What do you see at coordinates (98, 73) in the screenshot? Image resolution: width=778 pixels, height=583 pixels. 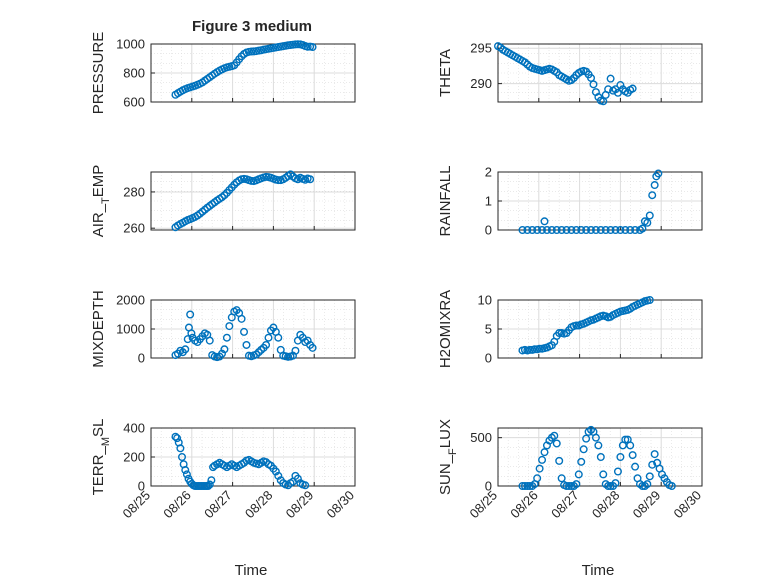 I see `y-axis-label: PRESSURE` at bounding box center [98, 73].